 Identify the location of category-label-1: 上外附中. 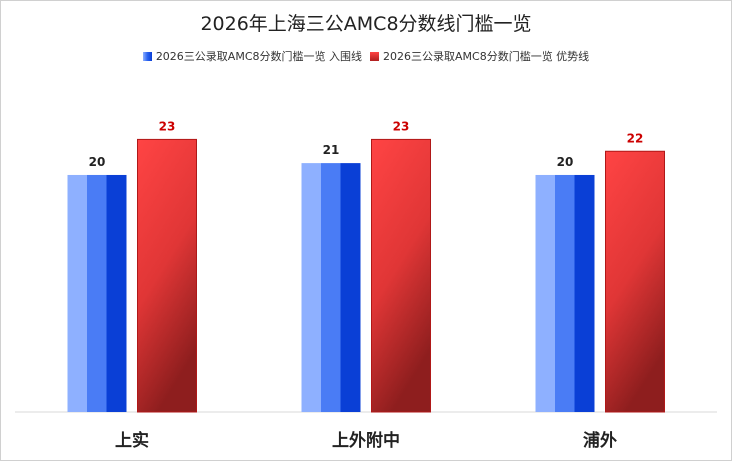
(366, 440).